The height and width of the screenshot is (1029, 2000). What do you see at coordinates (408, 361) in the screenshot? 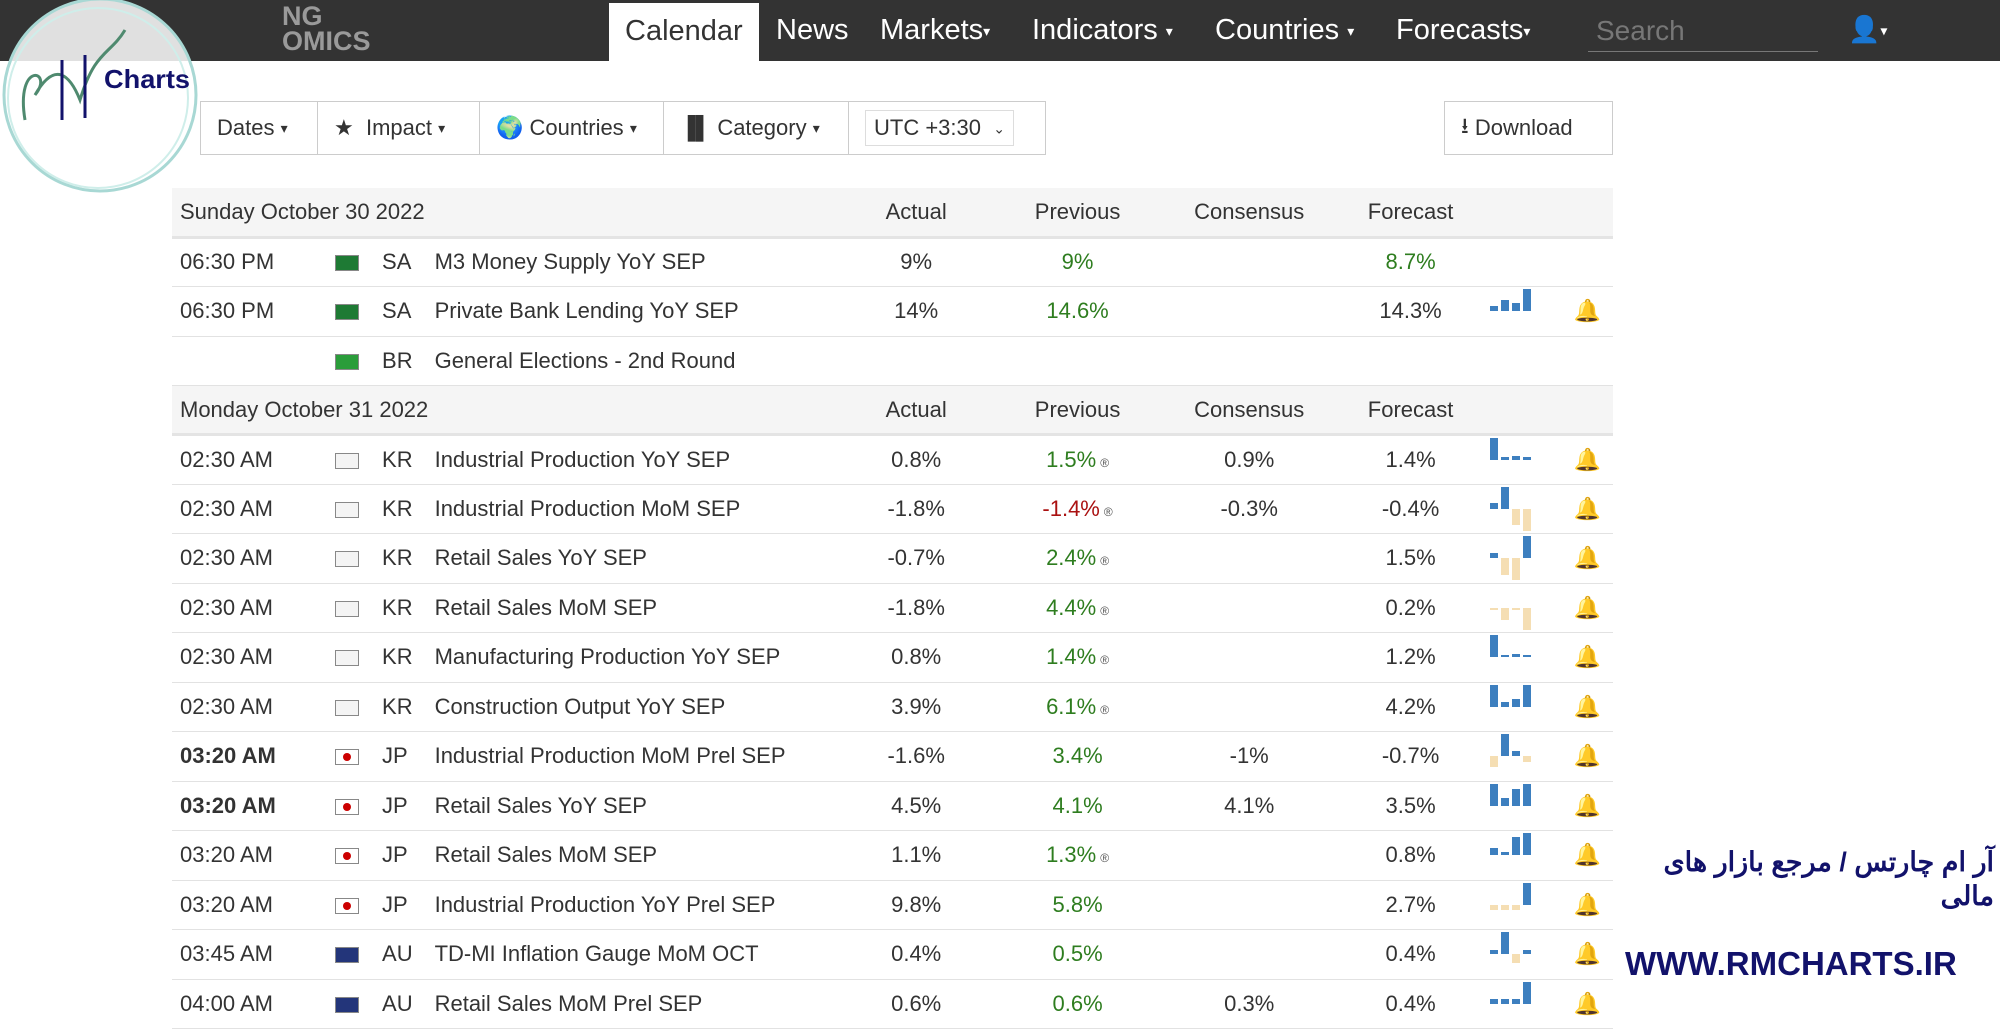
I see `country-code: BR` at bounding box center [408, 361].